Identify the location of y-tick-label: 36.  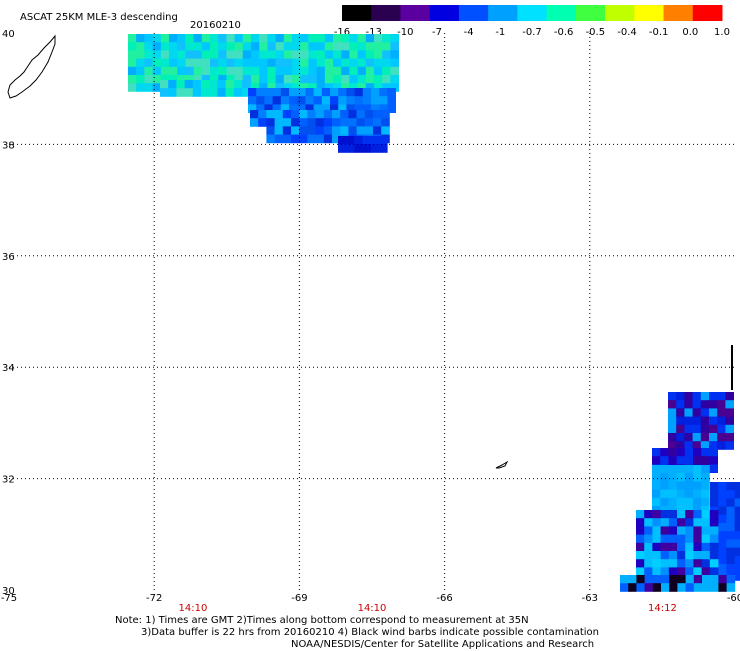
(8, 257).